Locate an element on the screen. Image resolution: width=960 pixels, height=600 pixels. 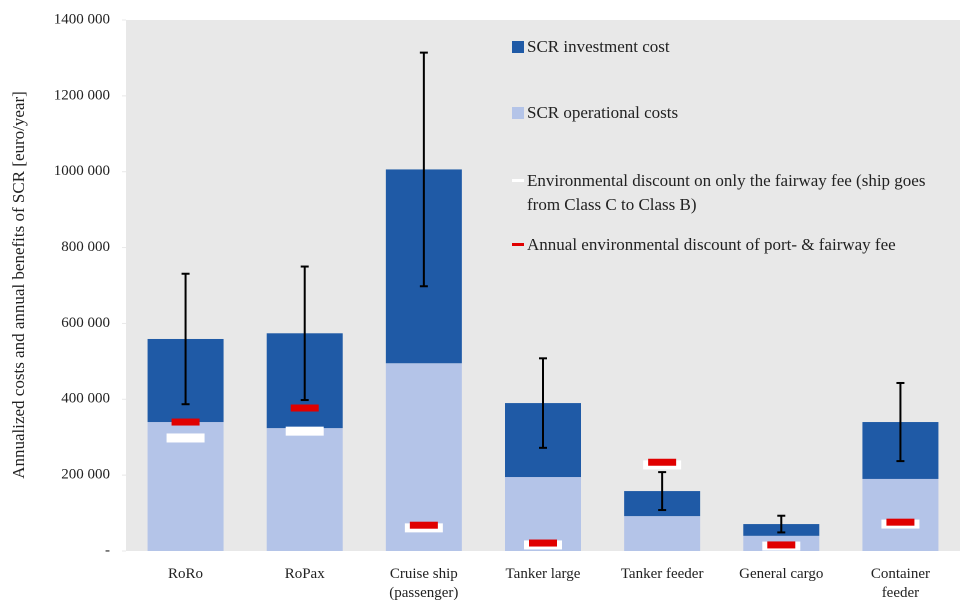
y-tick-label: 800 000 is located at coordinates (85, 247).